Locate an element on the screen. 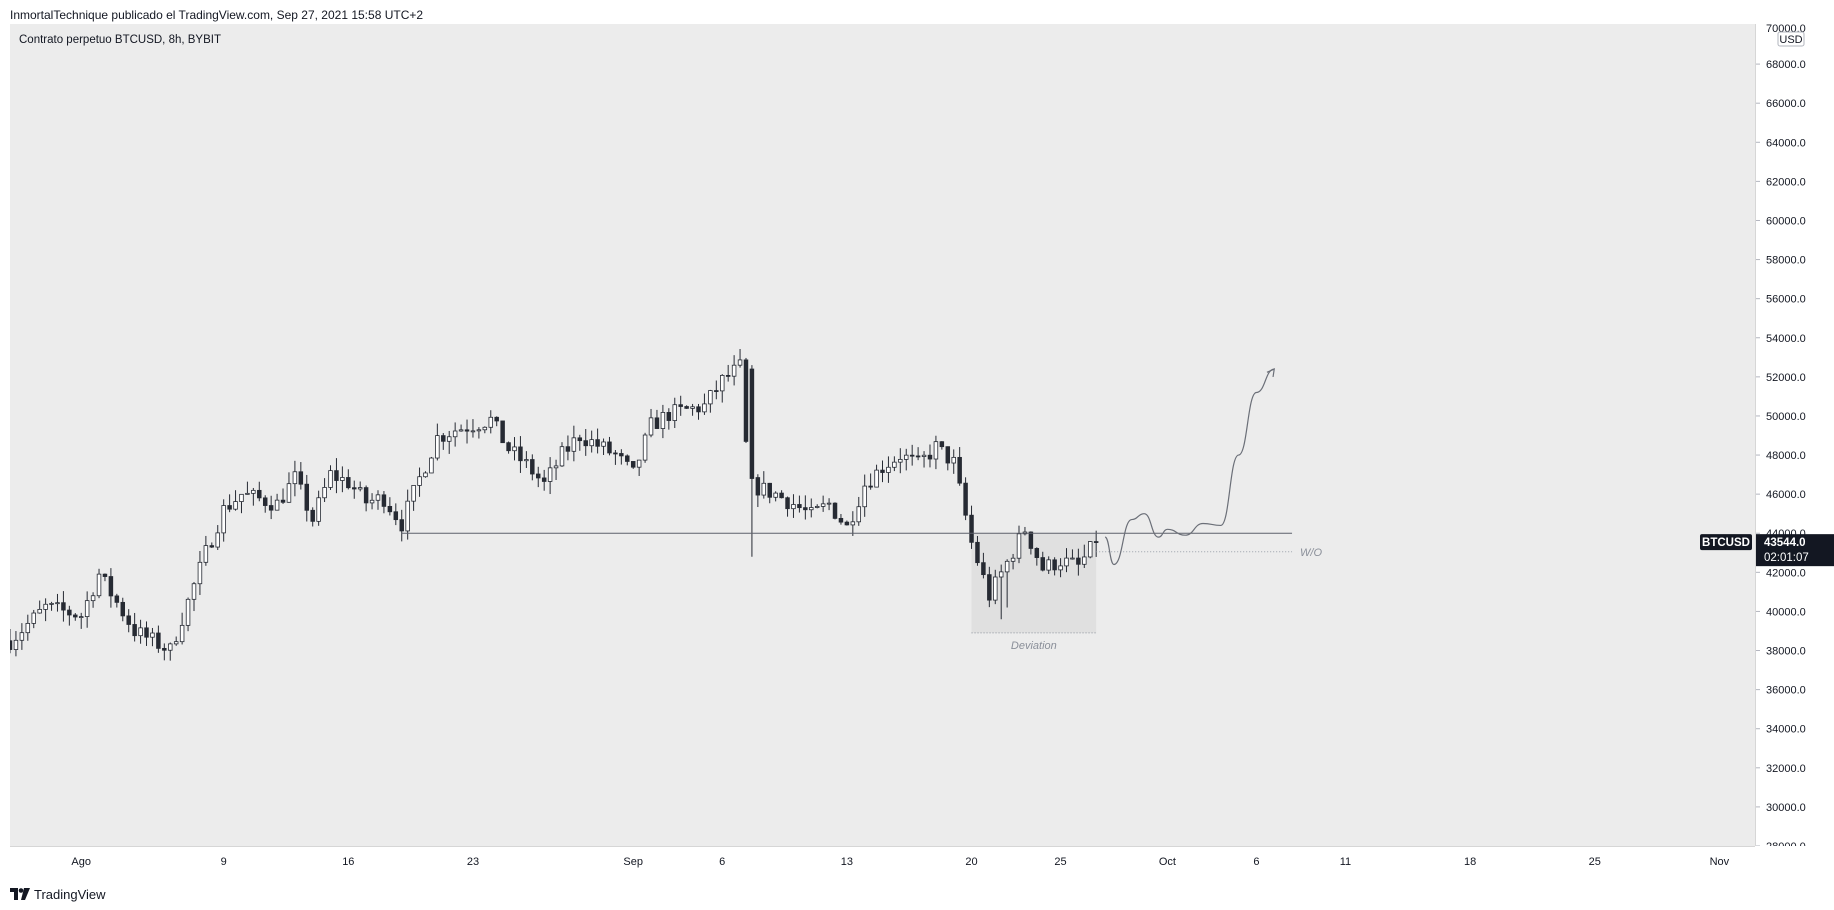 Image resolution: width=1834 pixels, height=910 pixels. price-tick-label: 62000.0 is located at coordinates (1786, 182).